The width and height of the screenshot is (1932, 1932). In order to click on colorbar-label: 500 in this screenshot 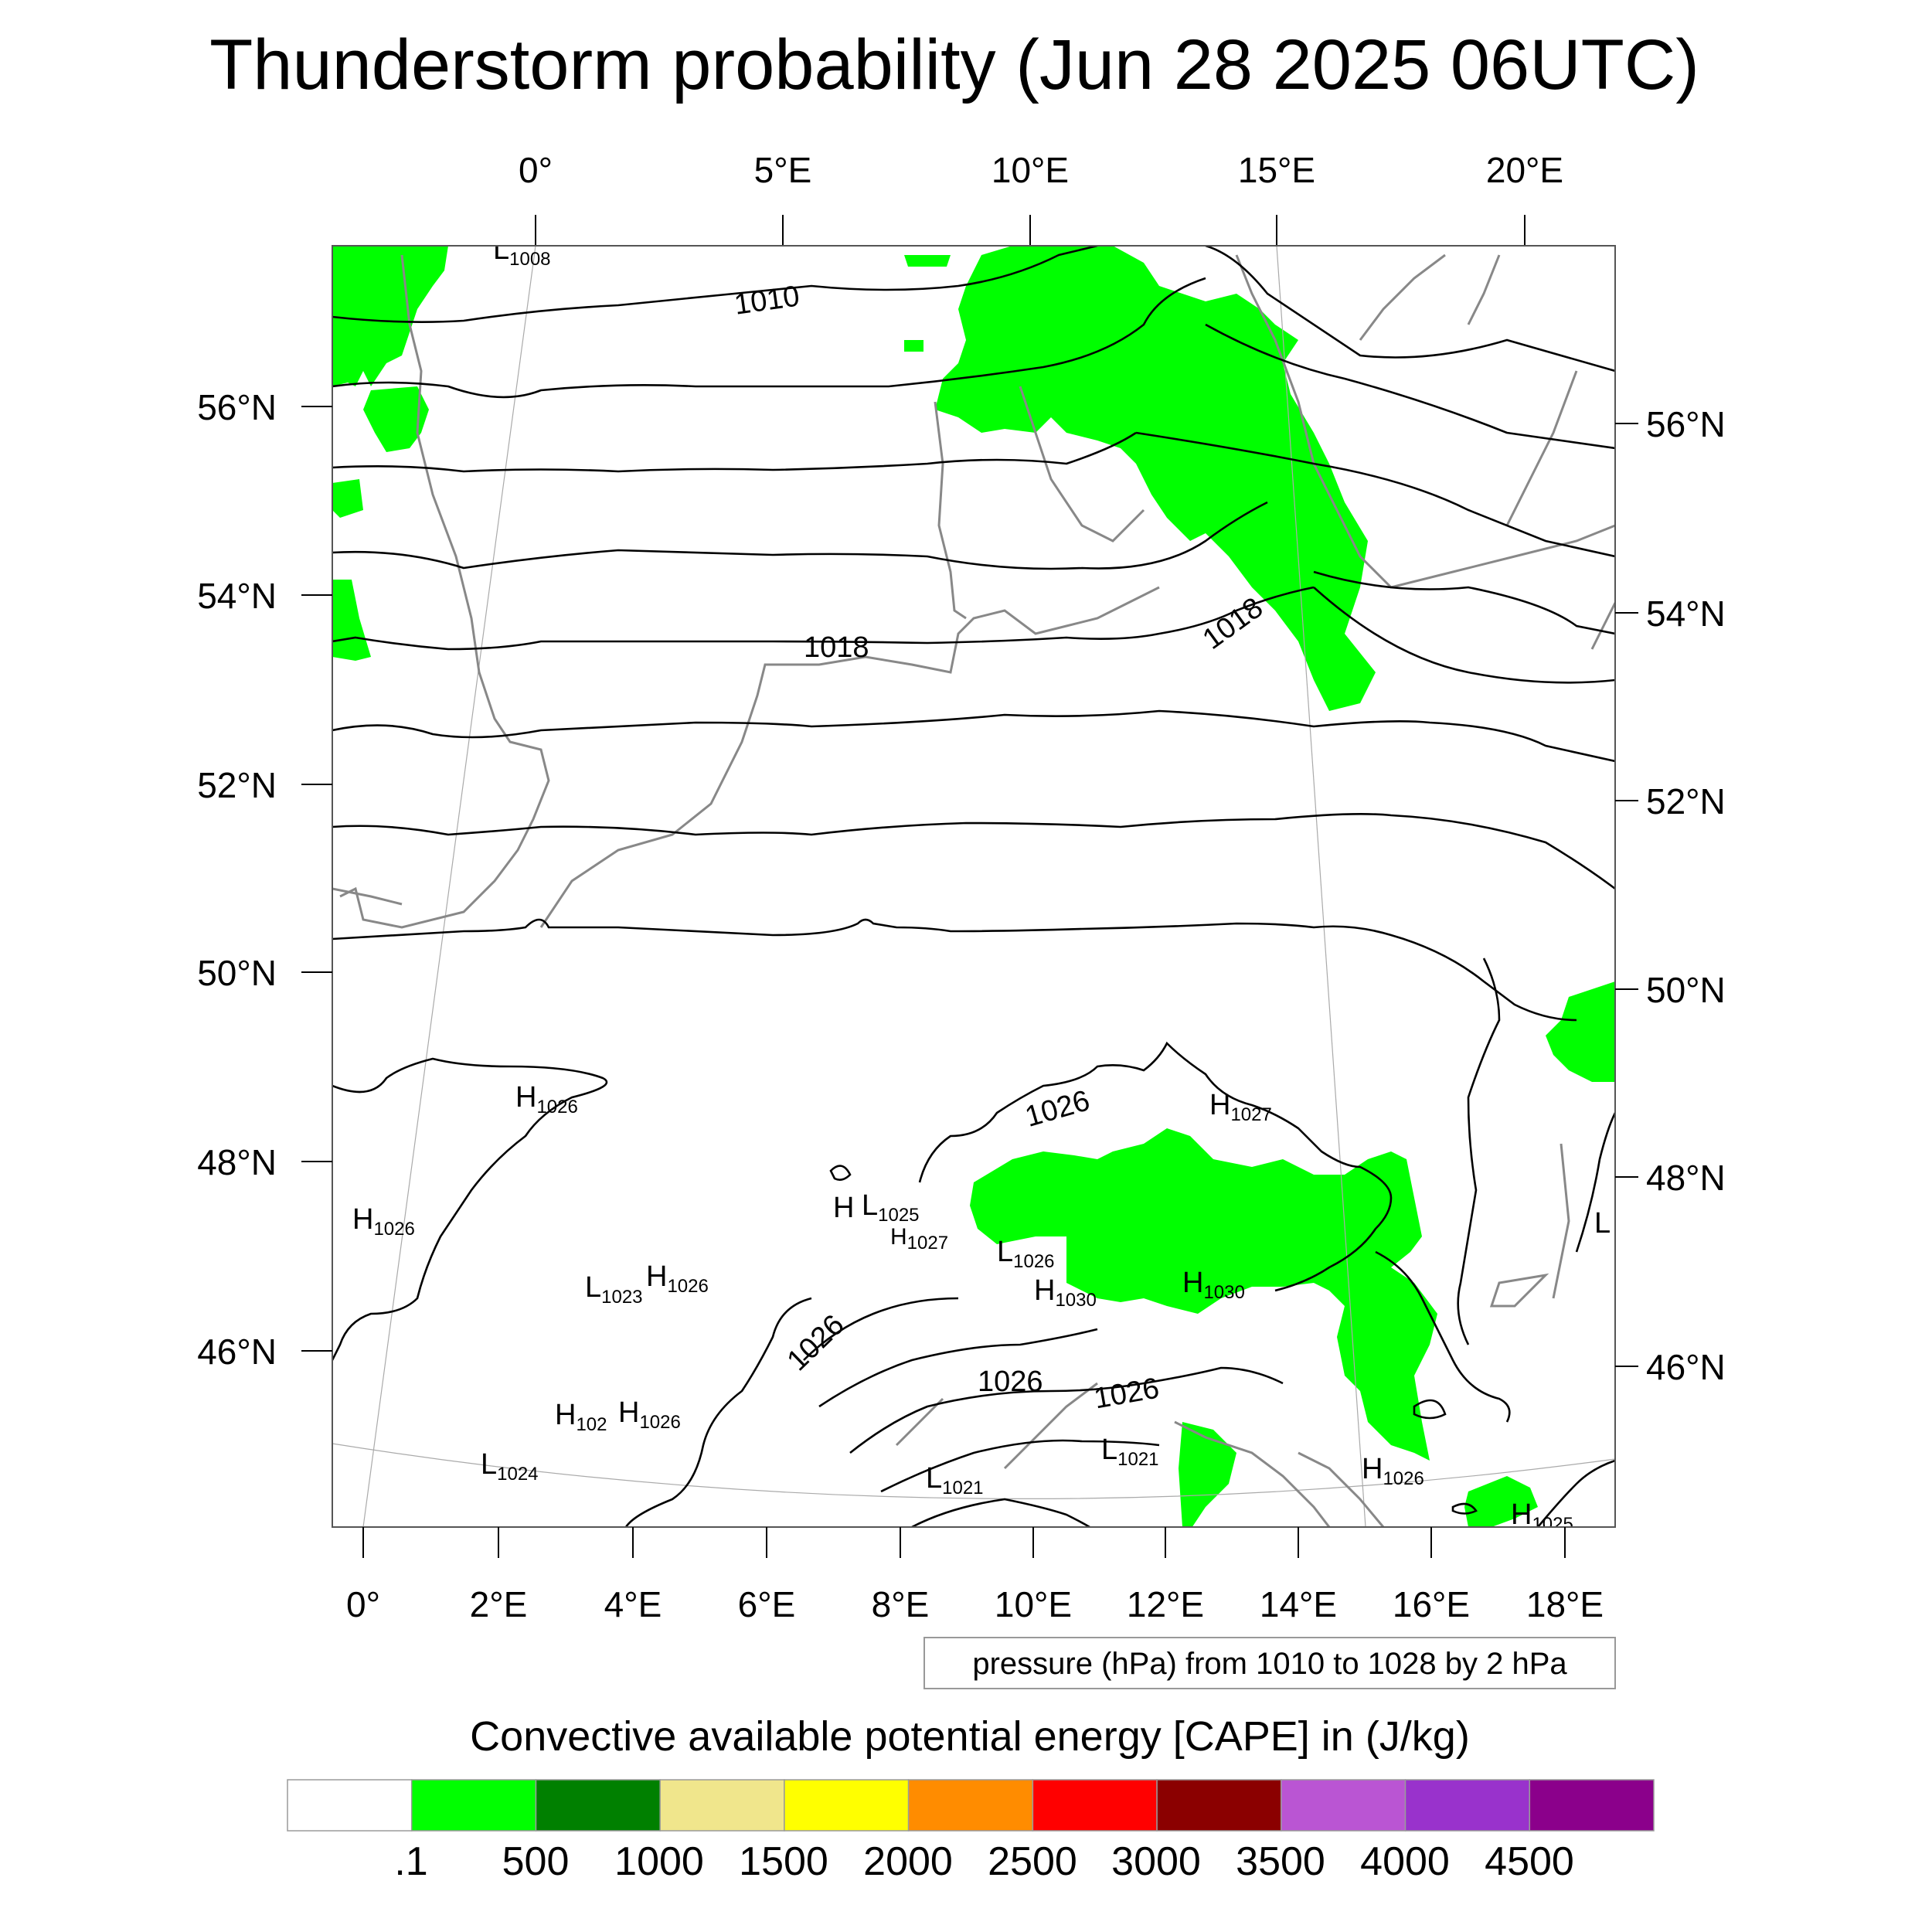, I will do `click(536, 1862)`.